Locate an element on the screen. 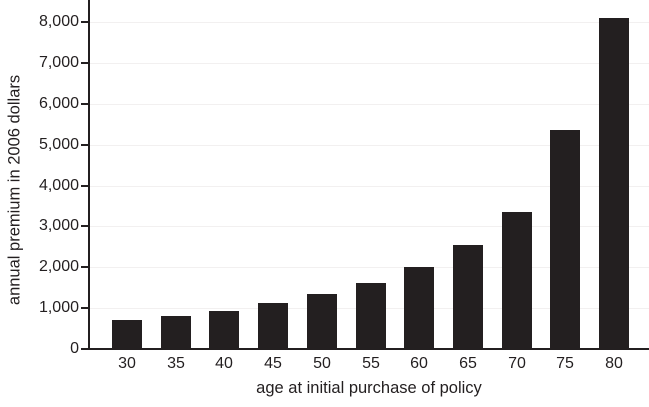 The height and width of the screenshot is (407, 649). x-axis-tick-label: 45 is located at coordinates (273, 363).